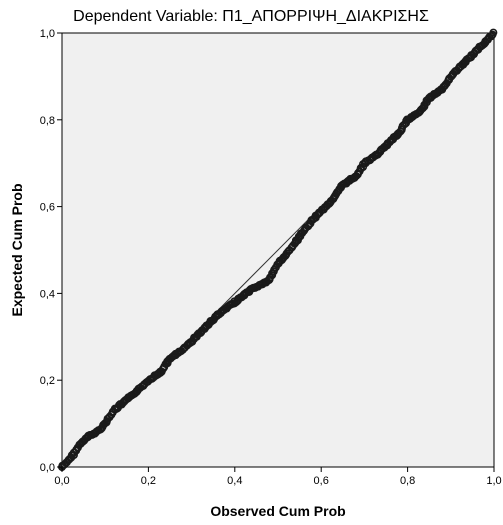 The width and height of the screenshot is (503, 525). What do you see at coordinates (47, 208) in the screenshot?
I see `y-tick-label: 0,6` at bounding box center [47, 208].